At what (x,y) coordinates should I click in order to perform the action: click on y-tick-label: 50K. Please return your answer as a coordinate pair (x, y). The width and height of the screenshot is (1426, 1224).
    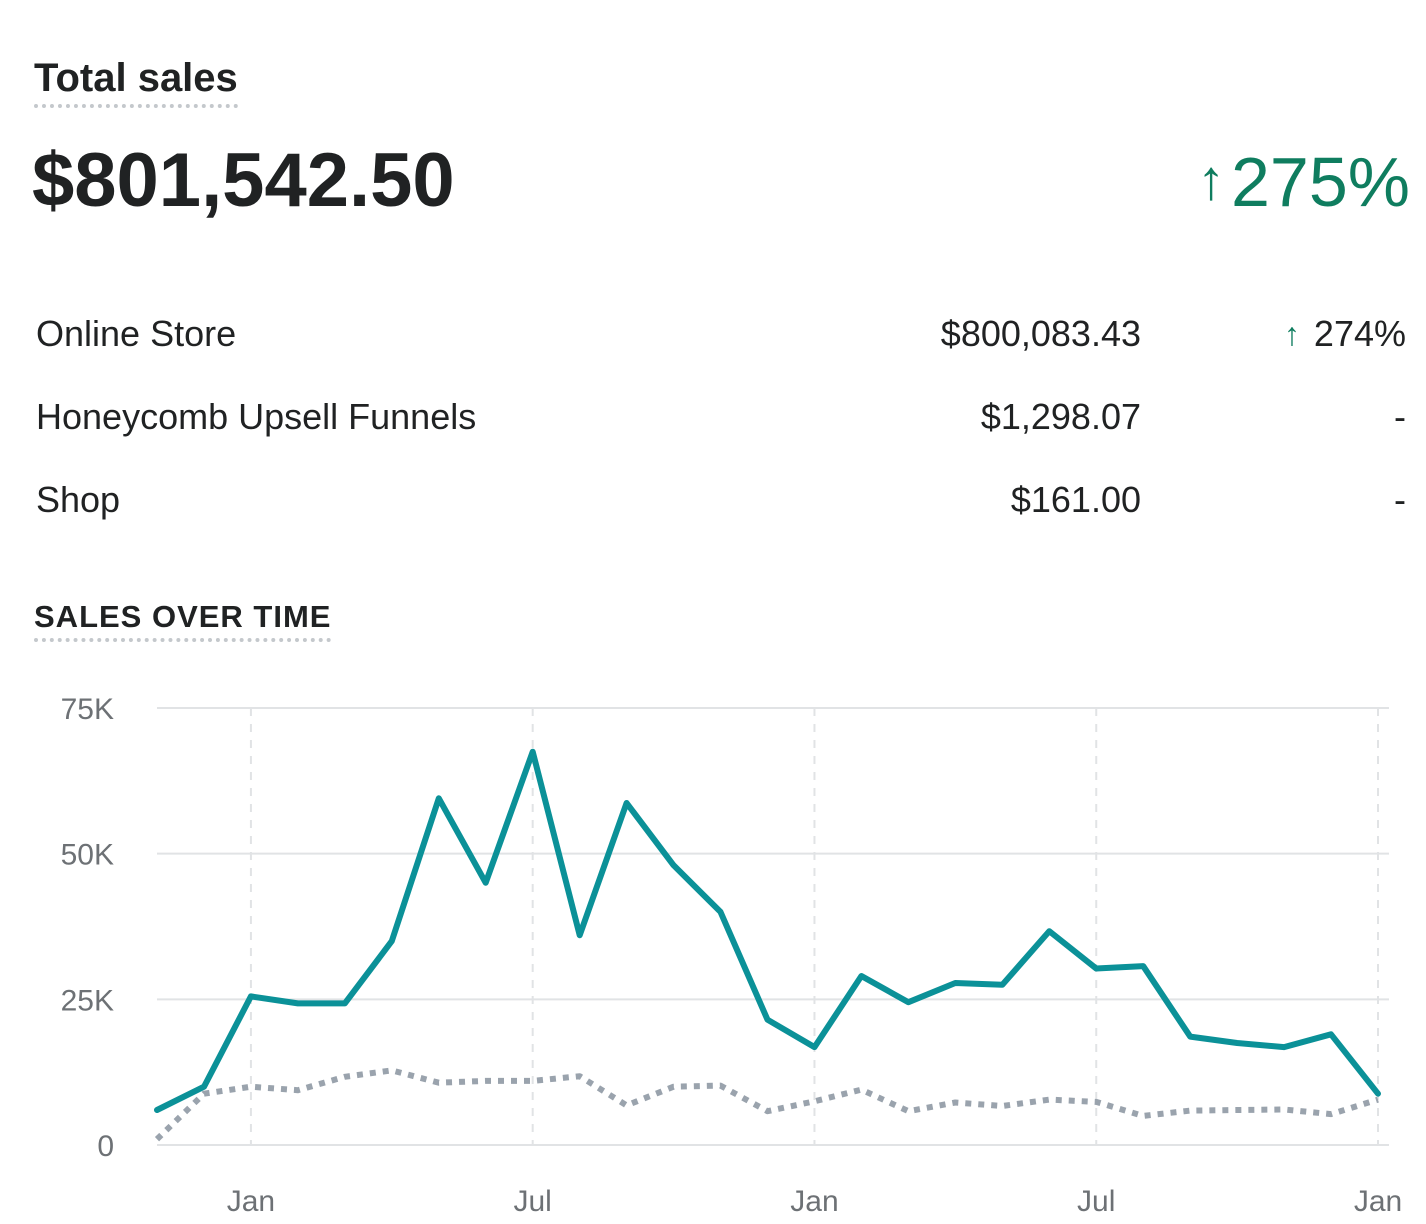
    Looking at the image, I should click on (87, 855).